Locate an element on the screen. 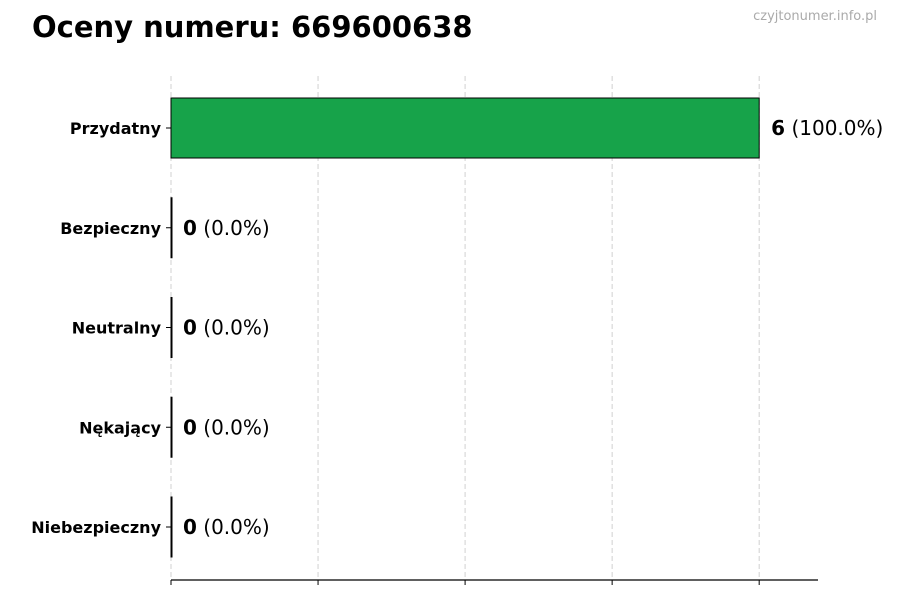 The width and height of the screenshot is (900, 600). data-label: 6 (100.0%) is located at coordinates (827, 128).